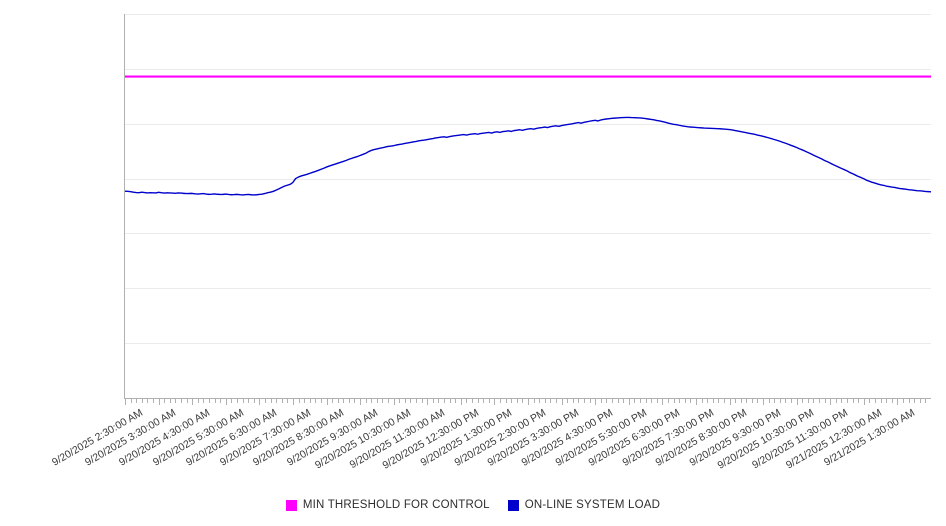 The image size is (946, 526). Describe the element at coordinates (124, 206) in the screenshot. I see `y-axis-line` at that location.